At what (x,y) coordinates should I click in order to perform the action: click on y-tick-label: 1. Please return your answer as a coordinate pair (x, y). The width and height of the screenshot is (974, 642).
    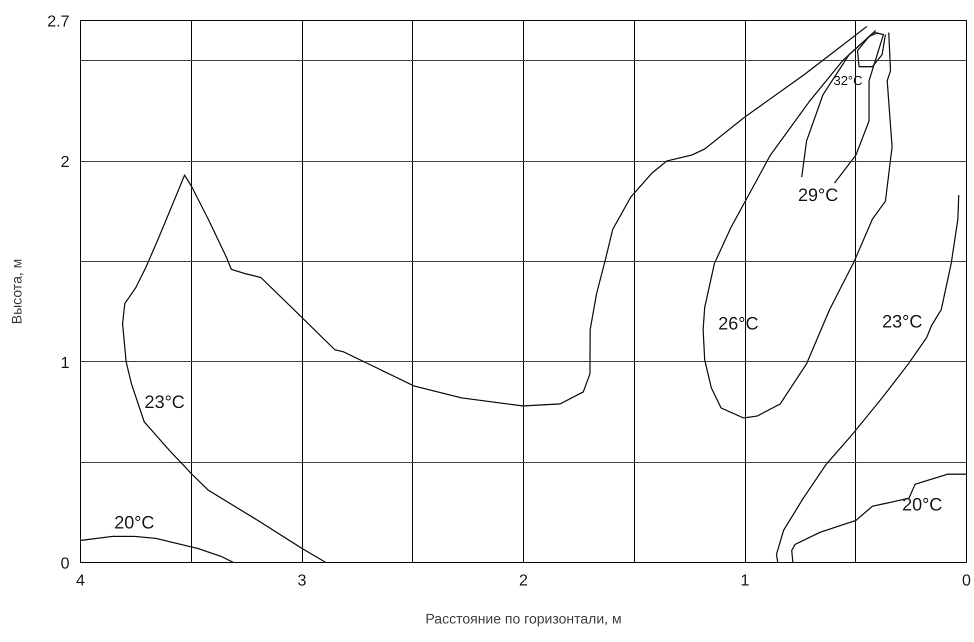
    Looking at the image, I should click on (65, 363).